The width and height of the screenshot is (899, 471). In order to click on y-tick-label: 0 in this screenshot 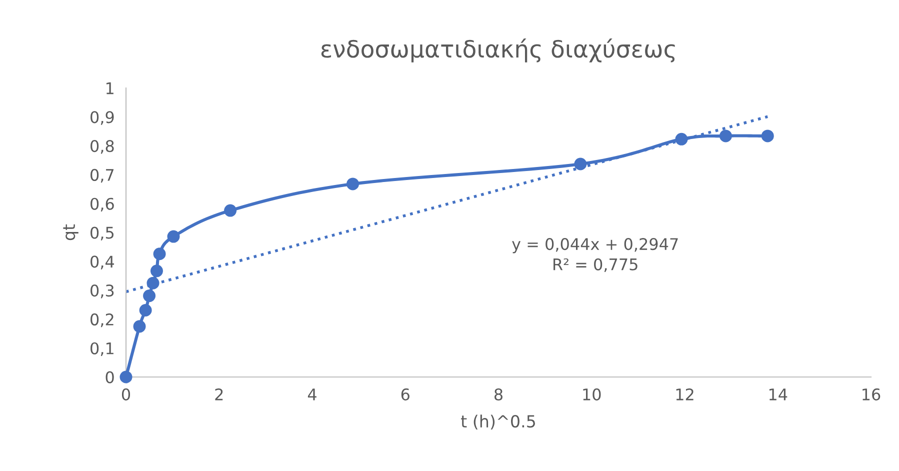, I will do `click(110, 377)`.